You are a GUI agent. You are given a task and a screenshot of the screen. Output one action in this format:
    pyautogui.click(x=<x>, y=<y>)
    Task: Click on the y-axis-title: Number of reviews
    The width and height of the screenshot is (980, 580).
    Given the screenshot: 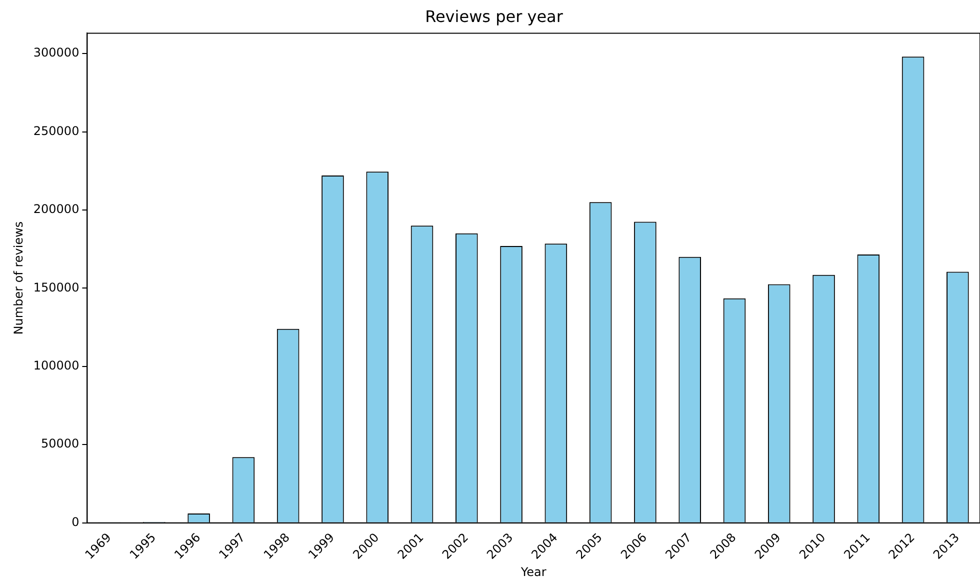 What is the action you would take?
    pyautogui.click(x=18, y=278)
    